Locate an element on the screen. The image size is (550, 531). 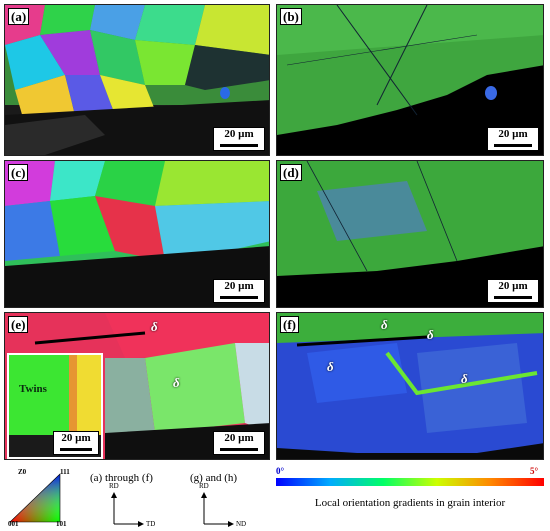
panel-d-scale-text: 20 µm is located at coordinates (513, 286).